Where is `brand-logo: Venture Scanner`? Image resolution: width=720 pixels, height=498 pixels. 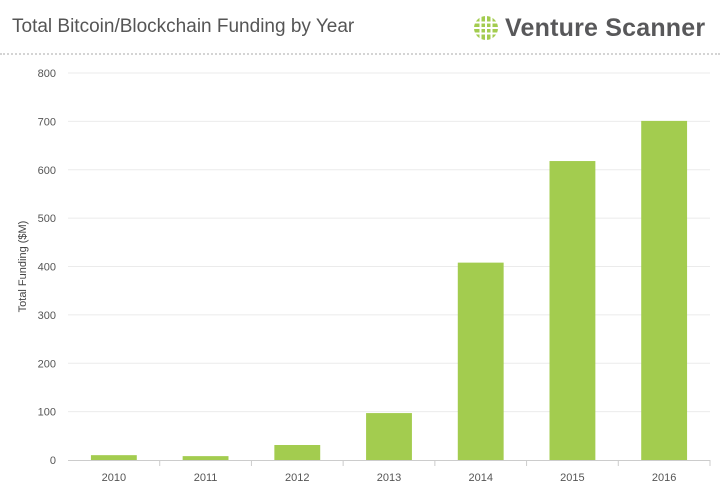
brand-logo: Venture Scanner is located at coordinates (589, 28).